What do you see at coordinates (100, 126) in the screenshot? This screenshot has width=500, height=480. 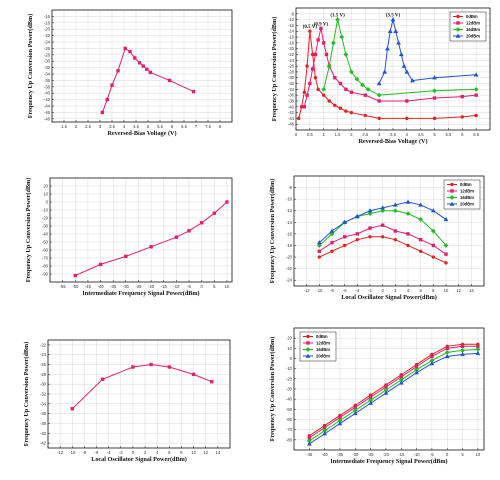 I see `x-tick-label: 3` at bounding box center [100, 126].